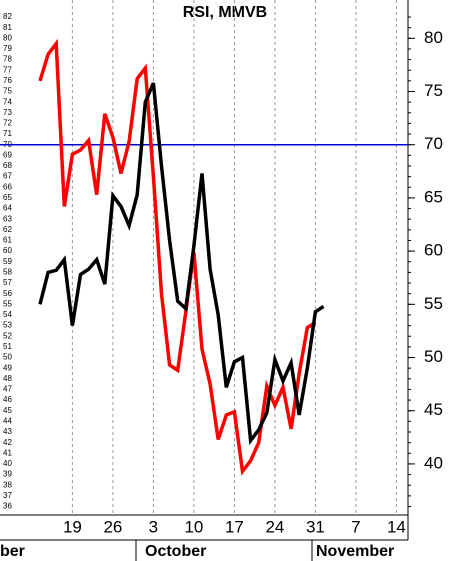 Image resolution: width=449 pixels, height=561 pixels. Describe the element at coordinates (7, 357) in the screenshot. I see `y-tick-label: 50` at that location.